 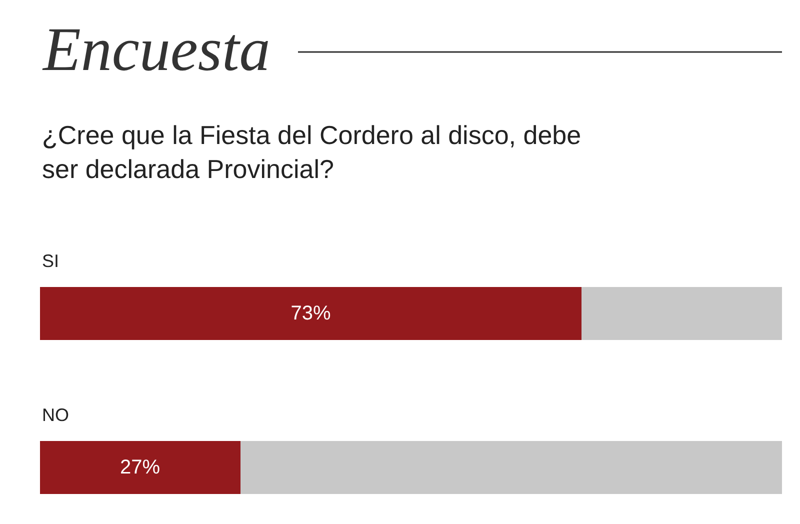 I want to click on data-label: 27%, so click(x=140, y=467).